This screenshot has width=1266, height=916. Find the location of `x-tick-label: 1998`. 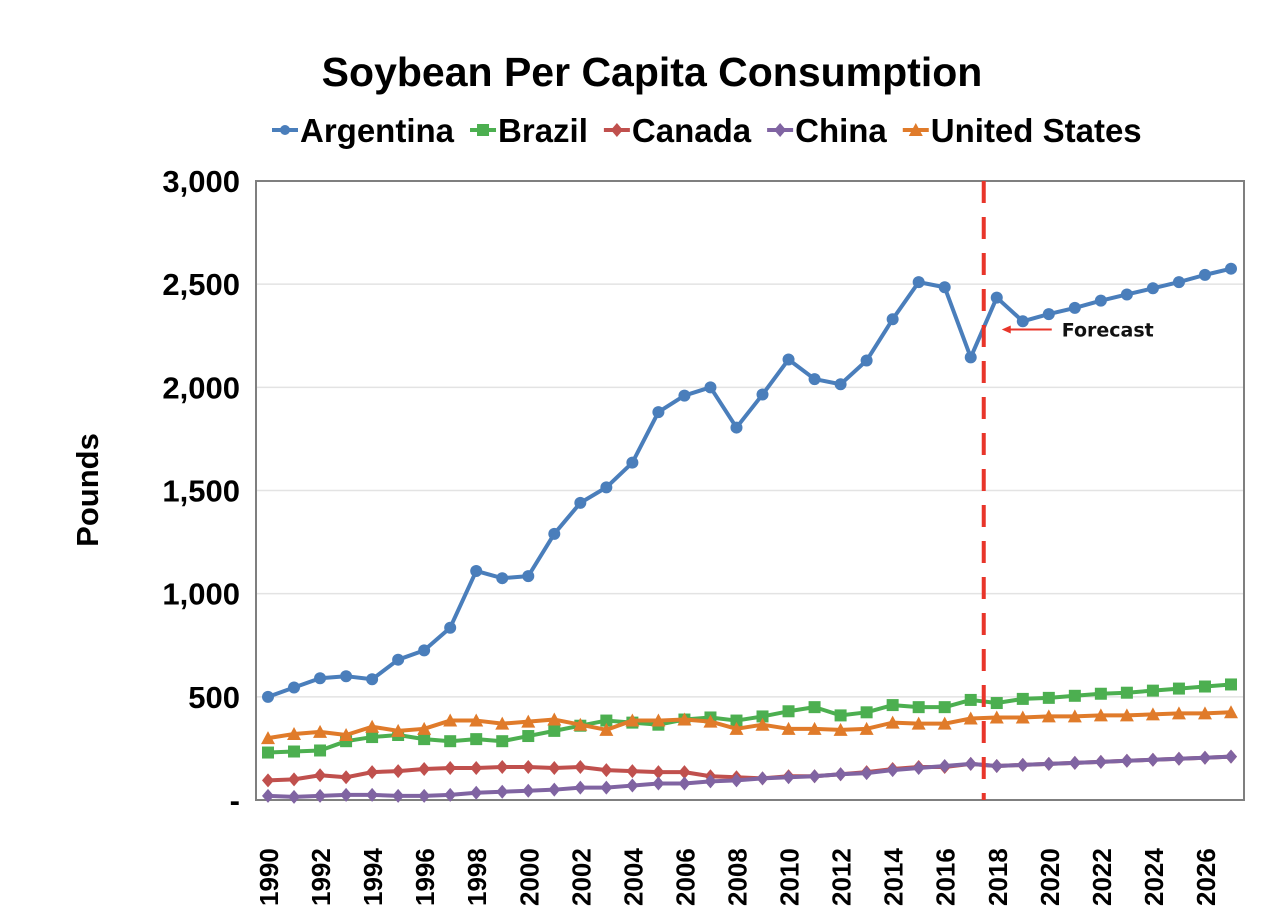

x-tick-label: 1998 is located at coordinates (477, 877).